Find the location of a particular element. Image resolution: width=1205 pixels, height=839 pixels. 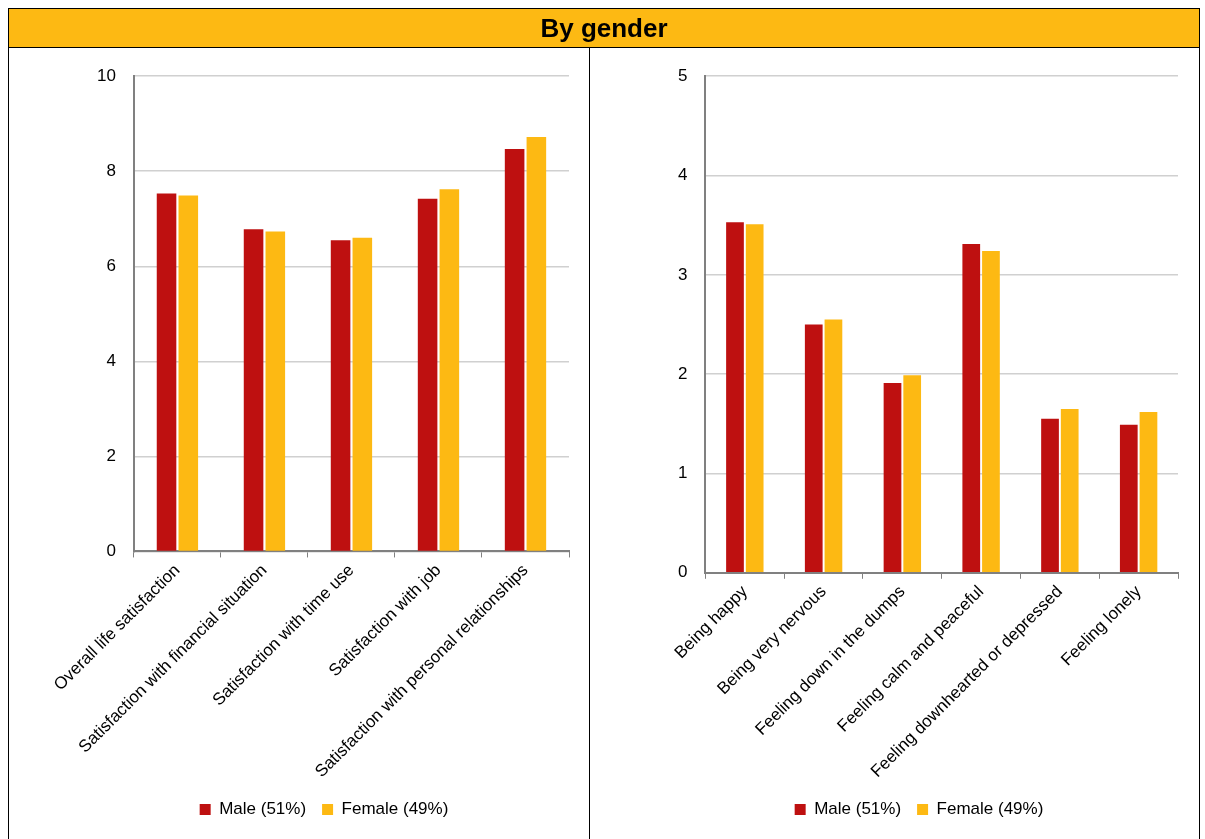

y-tick-label: 10 is located at coordinates (106, 75).